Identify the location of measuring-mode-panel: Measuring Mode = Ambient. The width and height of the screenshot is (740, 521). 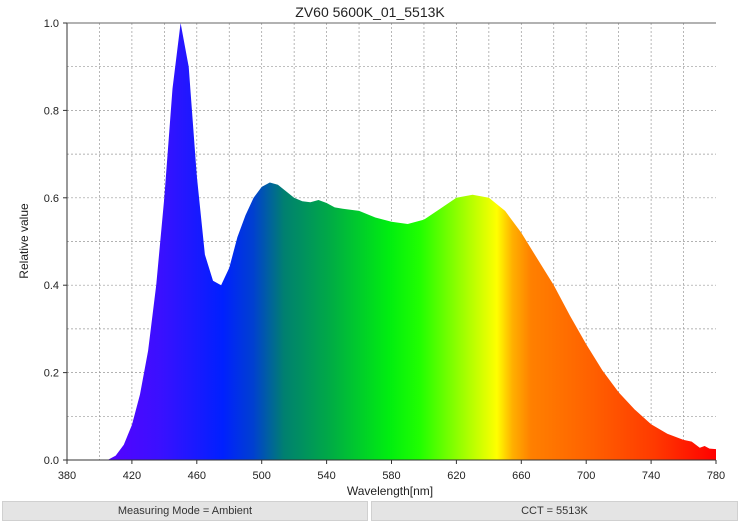
(185, 511).